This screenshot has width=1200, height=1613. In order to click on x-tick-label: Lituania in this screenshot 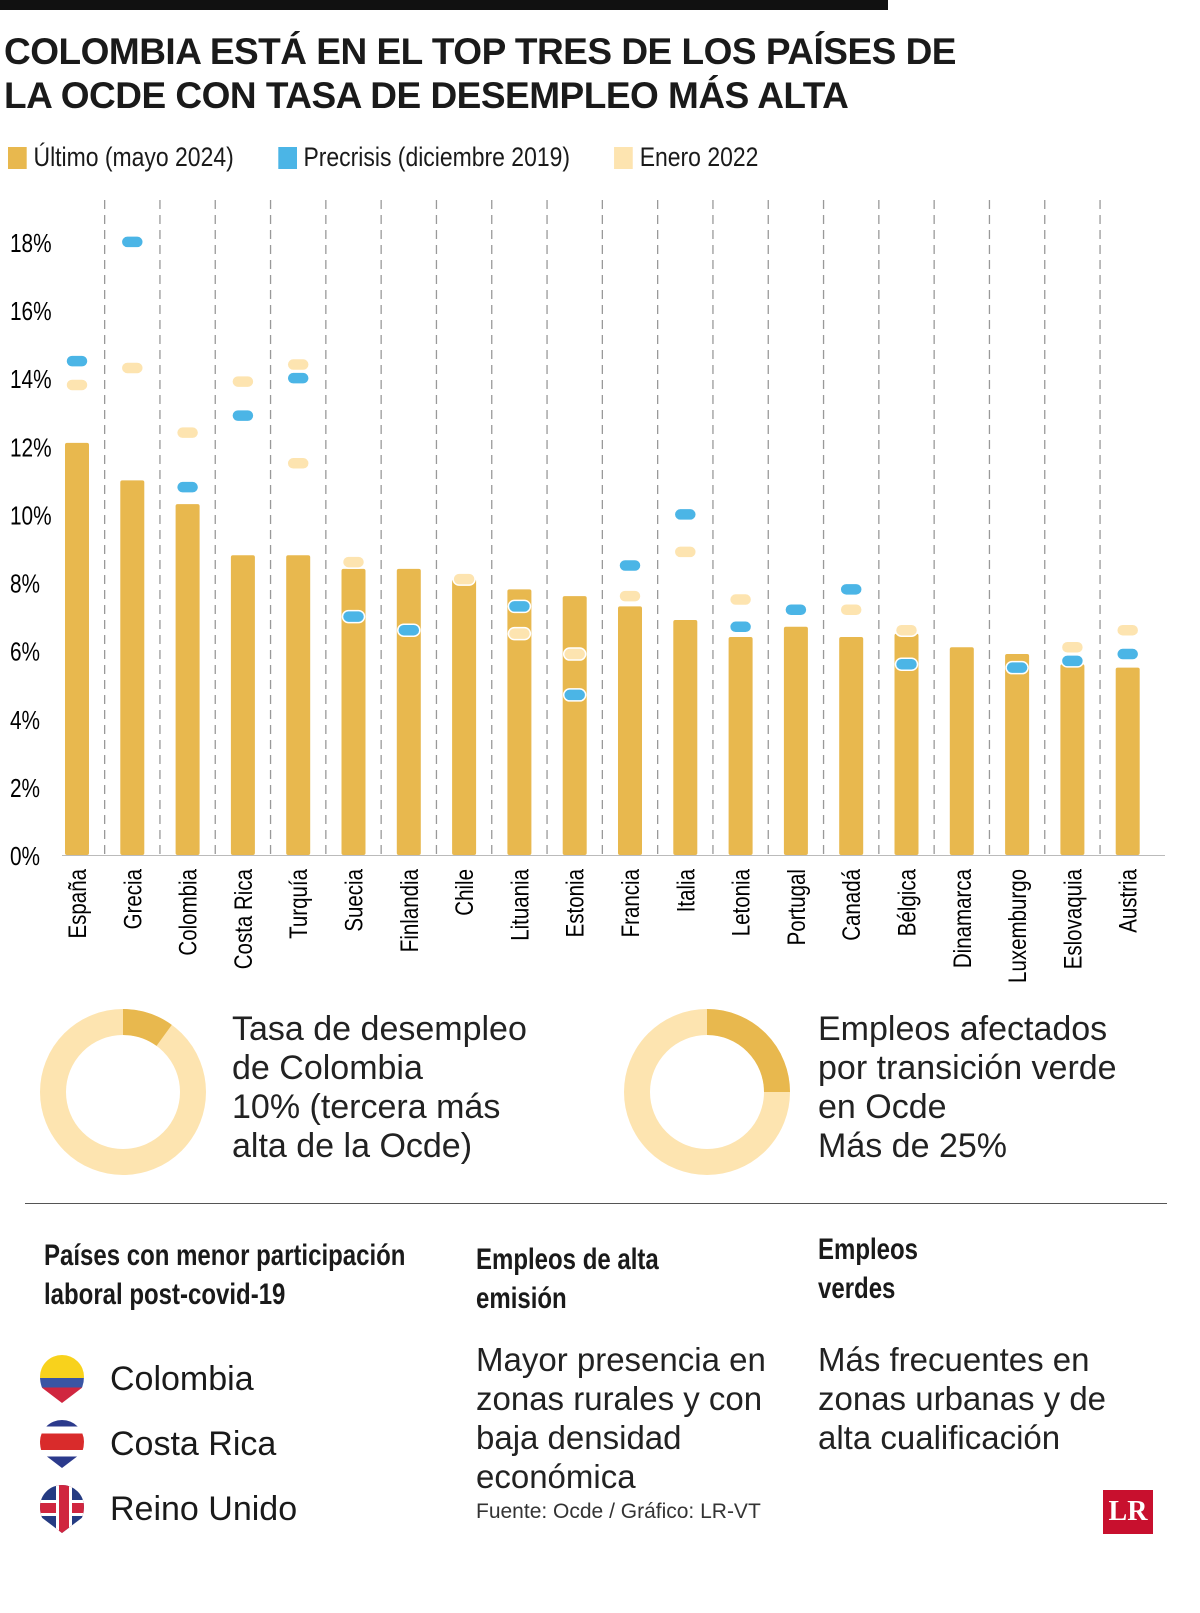, I will do `click(519, 905)`.